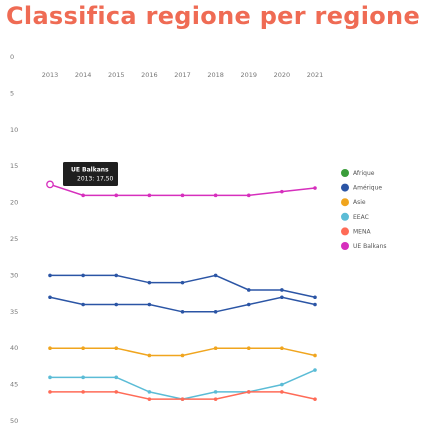 The height and width of the screenshot is (444, 448). What do you see at coordinates (364, 173) in the screenshot?
I see `legend-label: Afrique` at bounding box center [364, 173].